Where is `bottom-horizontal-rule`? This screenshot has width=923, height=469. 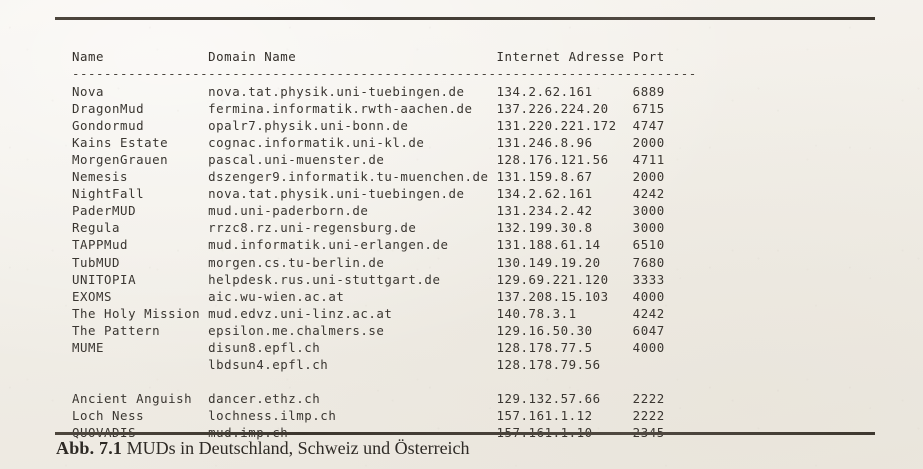
bottom-horizontal-rule is located at coordinates (465, 433).